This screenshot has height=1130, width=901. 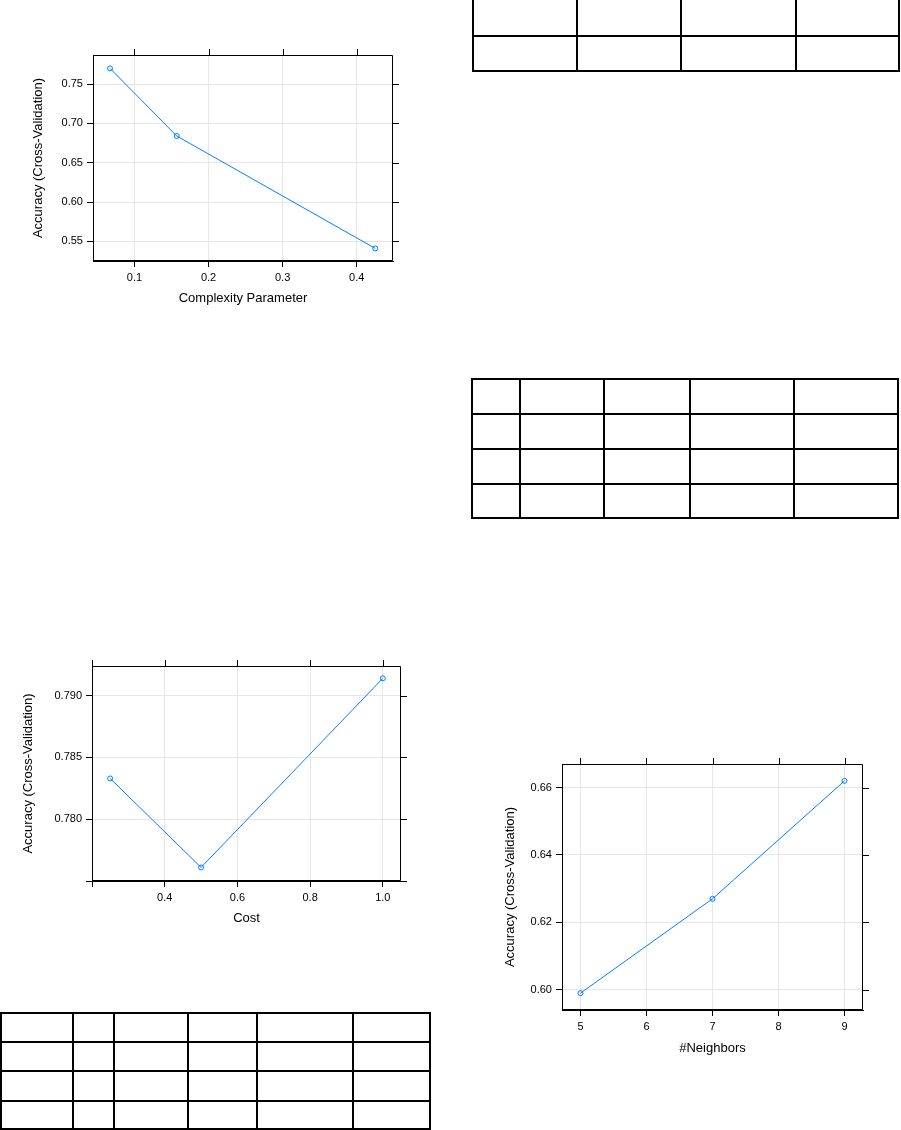 I want to click on y-tick-label: 0.65, so click(x=72, y=161).